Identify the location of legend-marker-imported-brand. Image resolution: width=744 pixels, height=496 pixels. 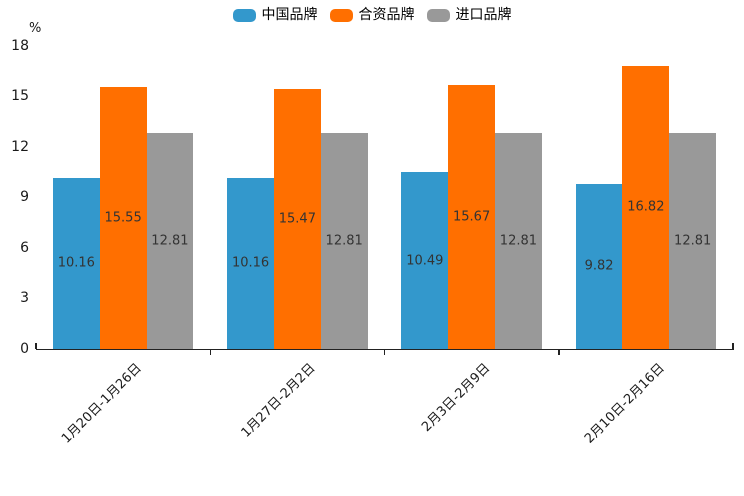
(438, 15).